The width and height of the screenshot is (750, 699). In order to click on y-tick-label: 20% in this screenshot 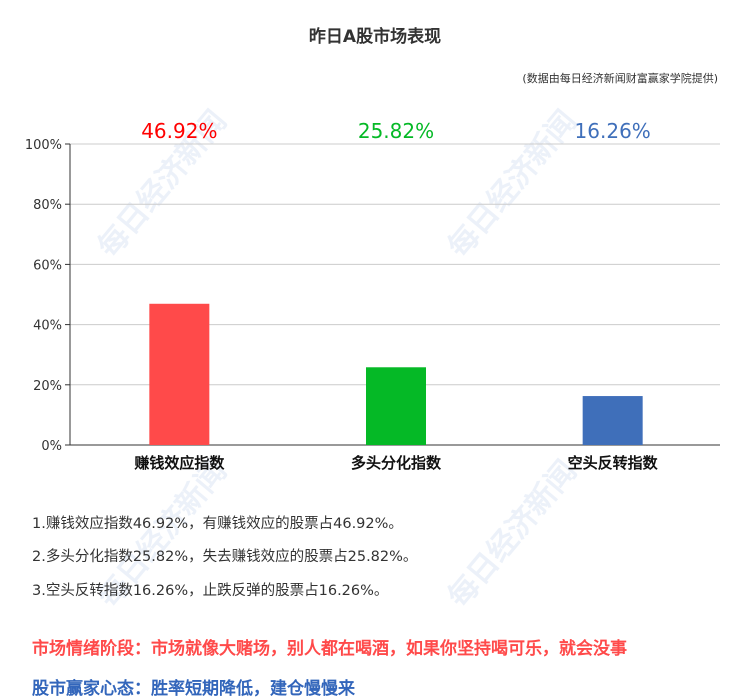, I will do `click(47, 386)`.